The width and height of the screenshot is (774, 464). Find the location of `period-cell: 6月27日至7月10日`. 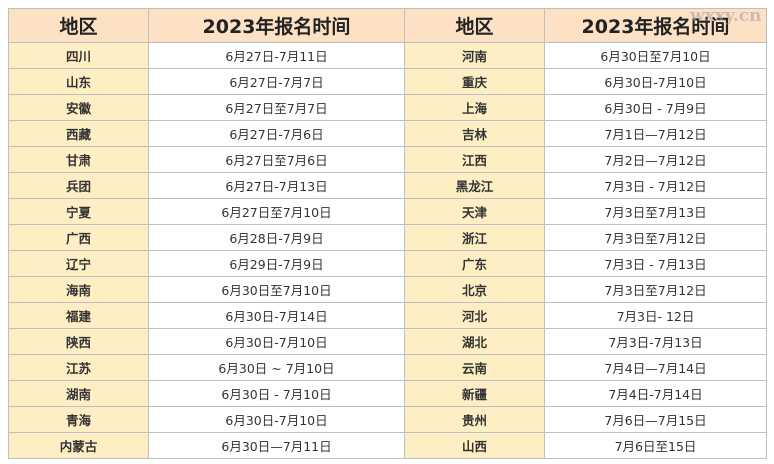

period-cell: 6月27日至7月10日 is located at coordinates (276, 211).